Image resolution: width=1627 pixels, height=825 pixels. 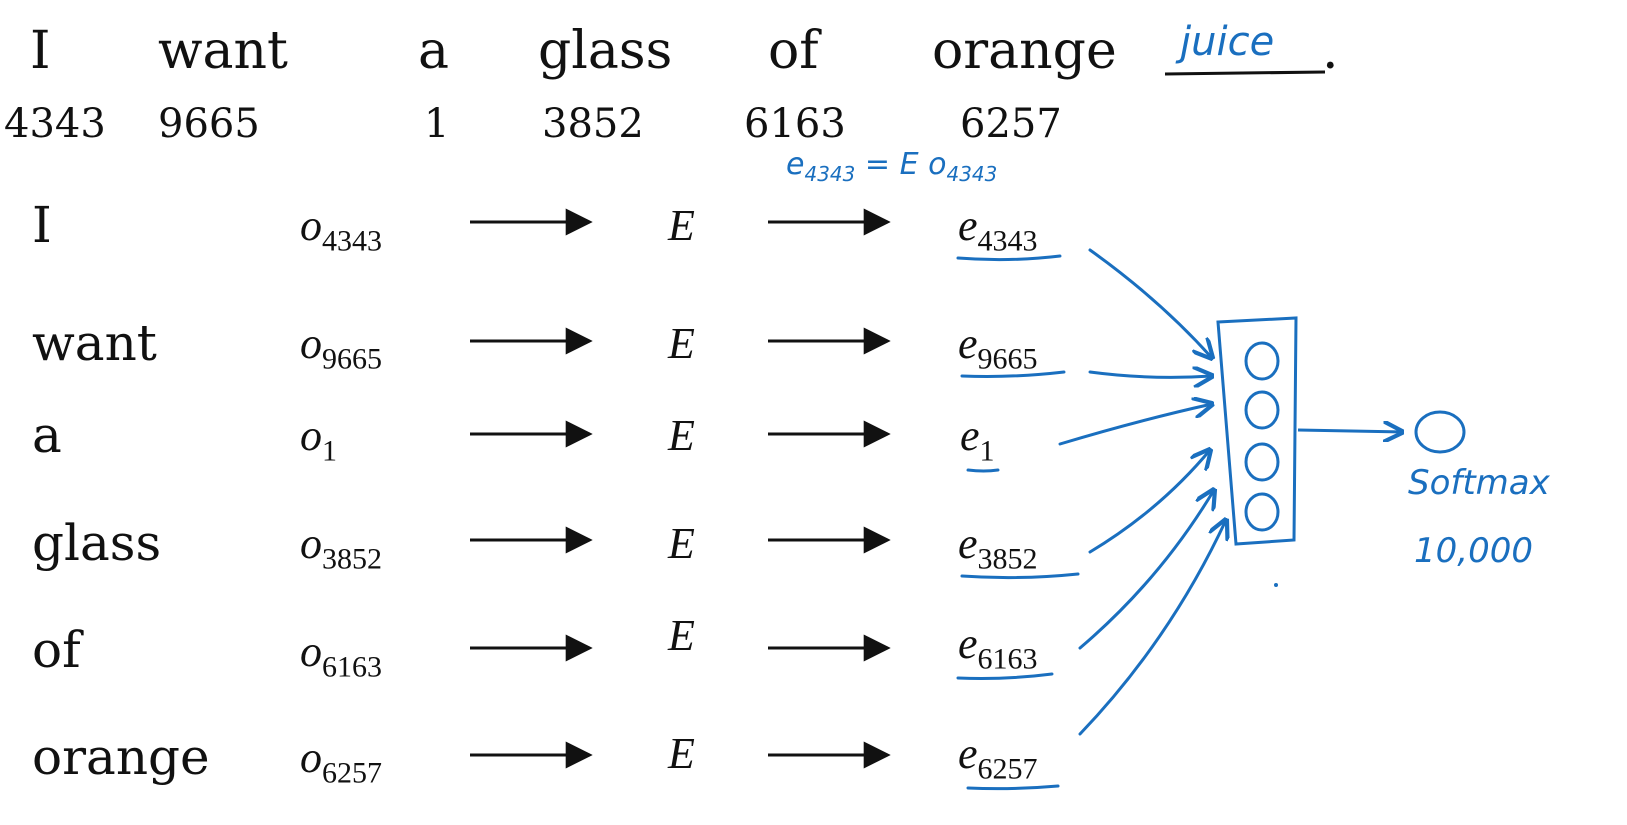 What do you see at coordinates (998, 757) in the screenshot?
I see `row-embedding-5: e6257` at bounding box center [998, 757].